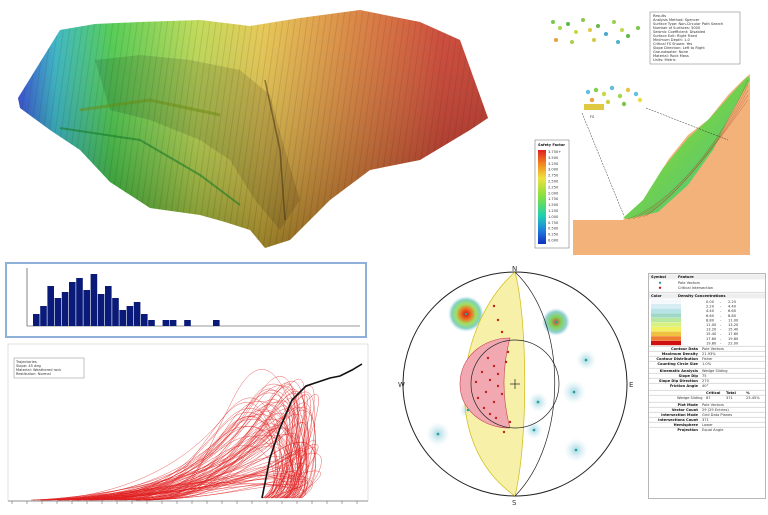 Image resolution: width=768 pixels, height=515 pixels. I want to click on leader-line-right, so click(687, 124).